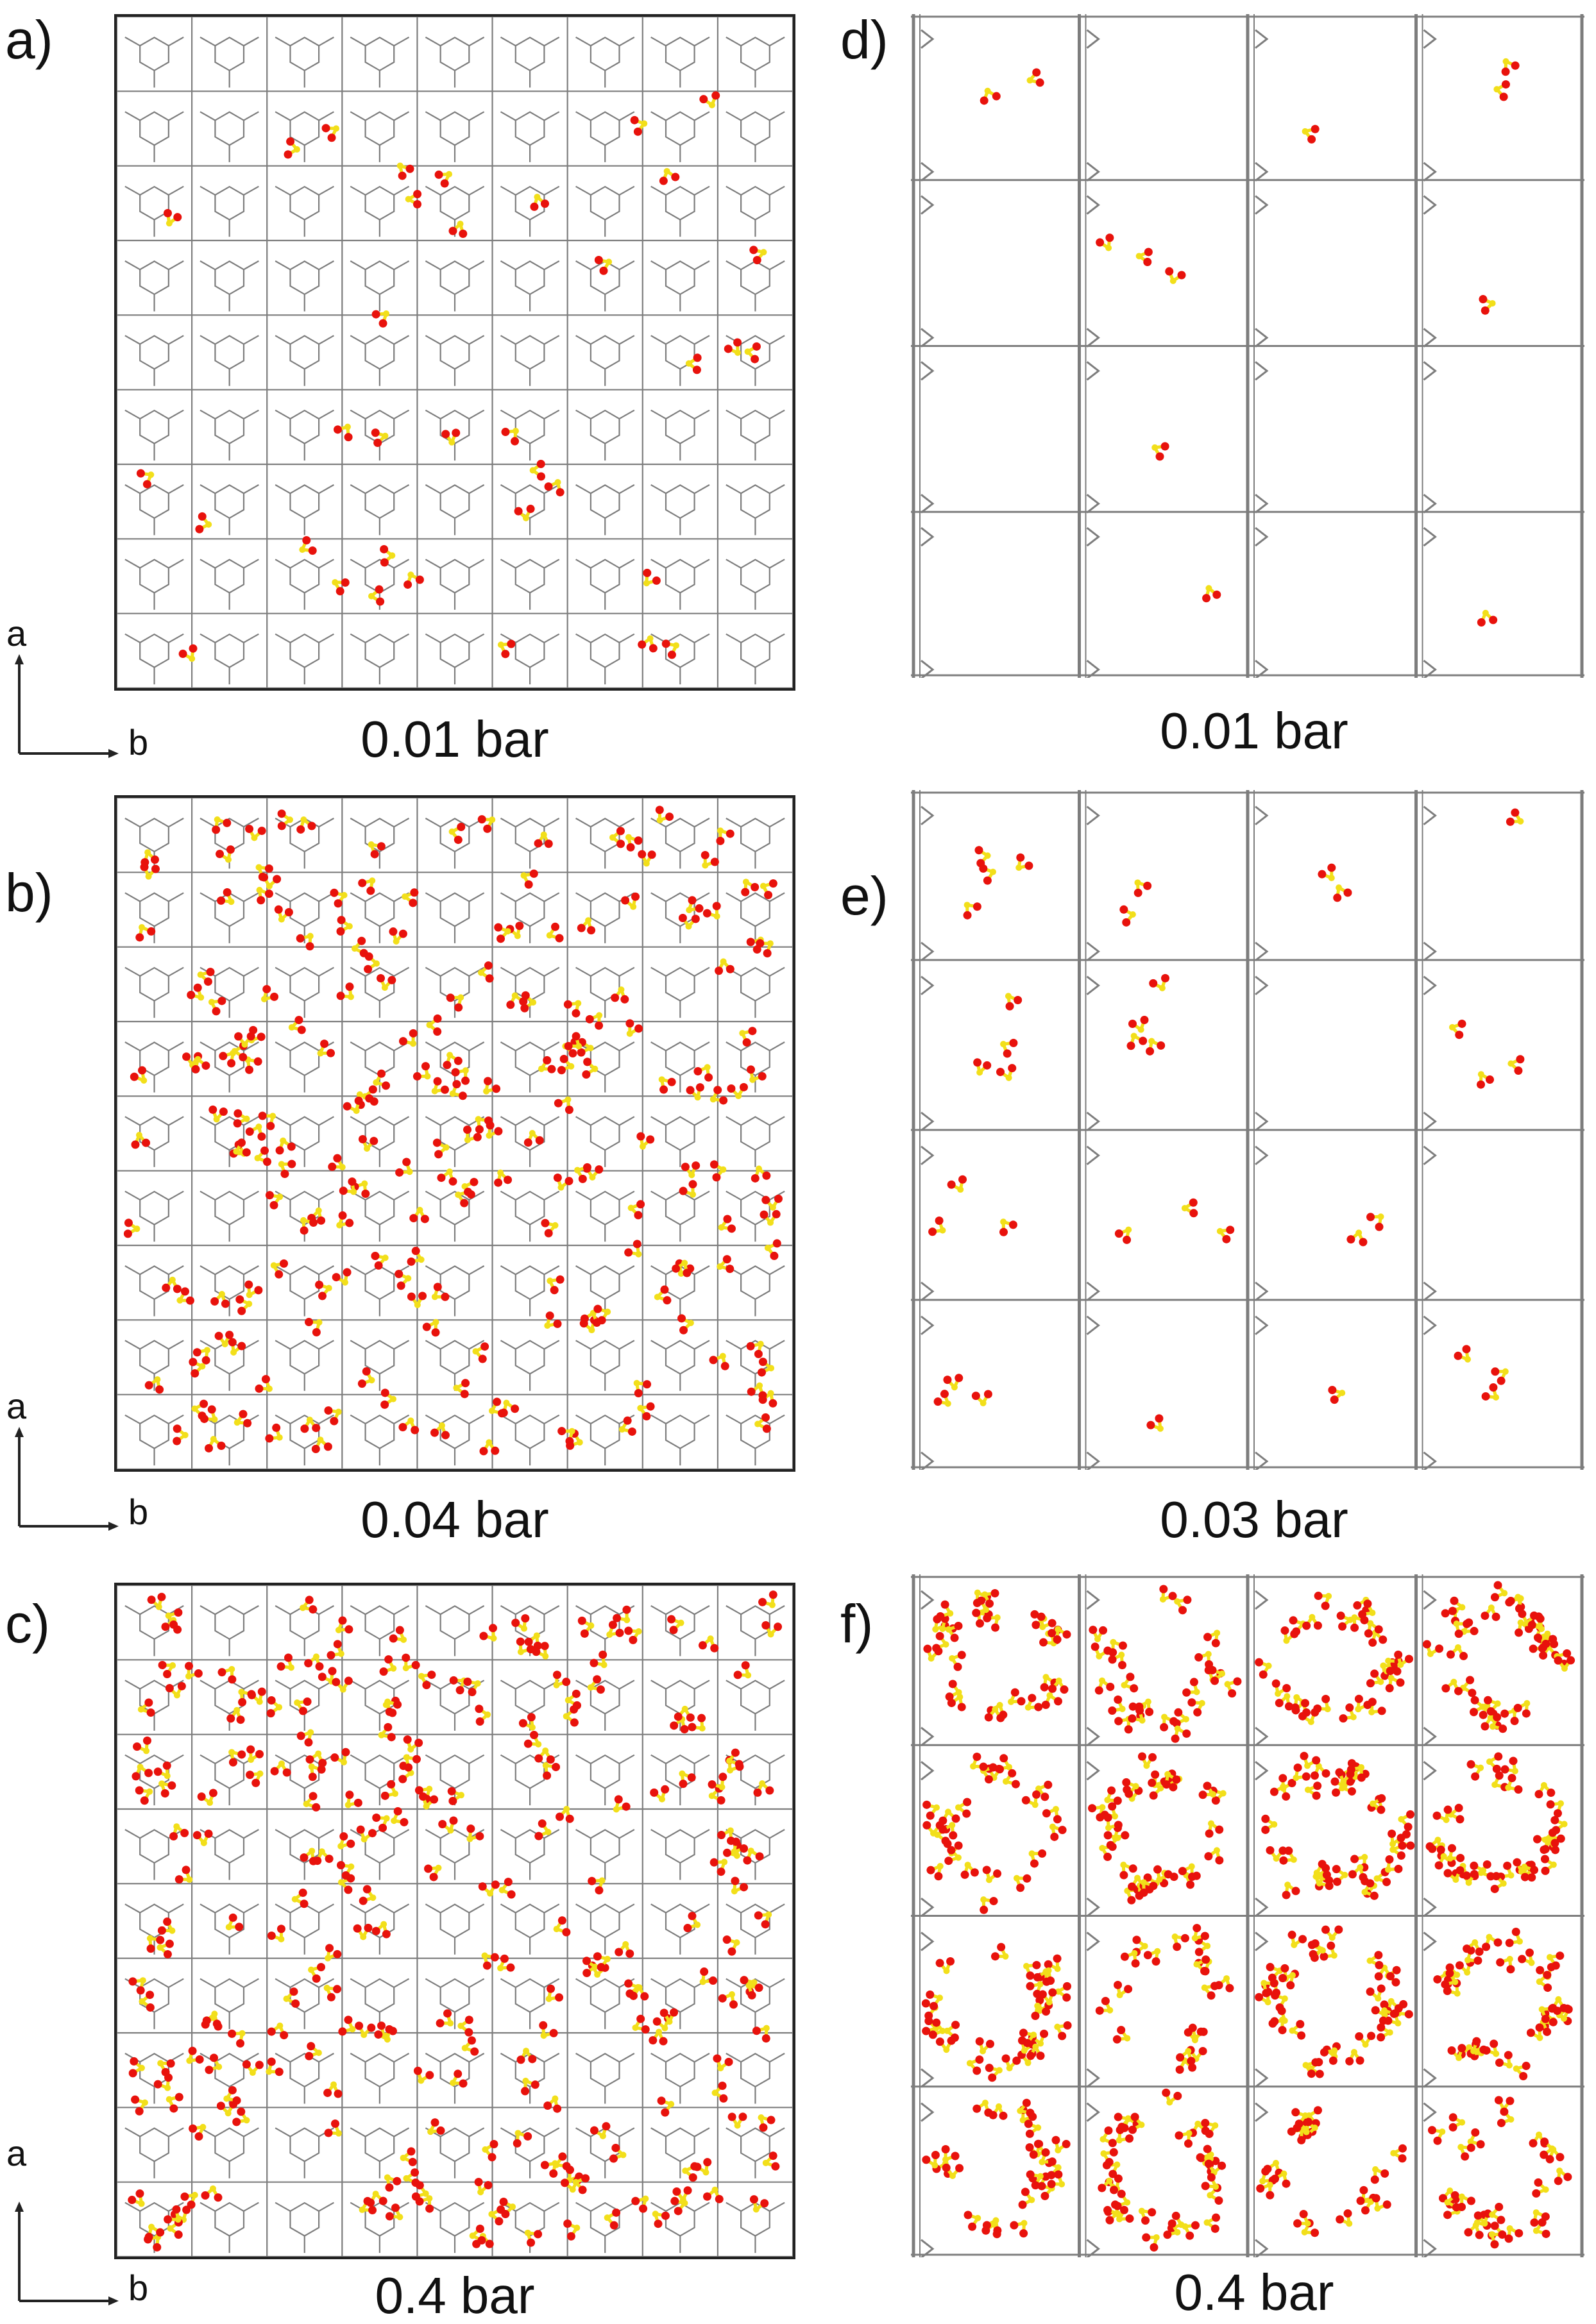 Image resolution: width=1596 pixels, height=2324 pixels. Describe the element at coordinates (16, 1406) in the screenshot. I see `panel-b-axis-label-a: a` at that location.